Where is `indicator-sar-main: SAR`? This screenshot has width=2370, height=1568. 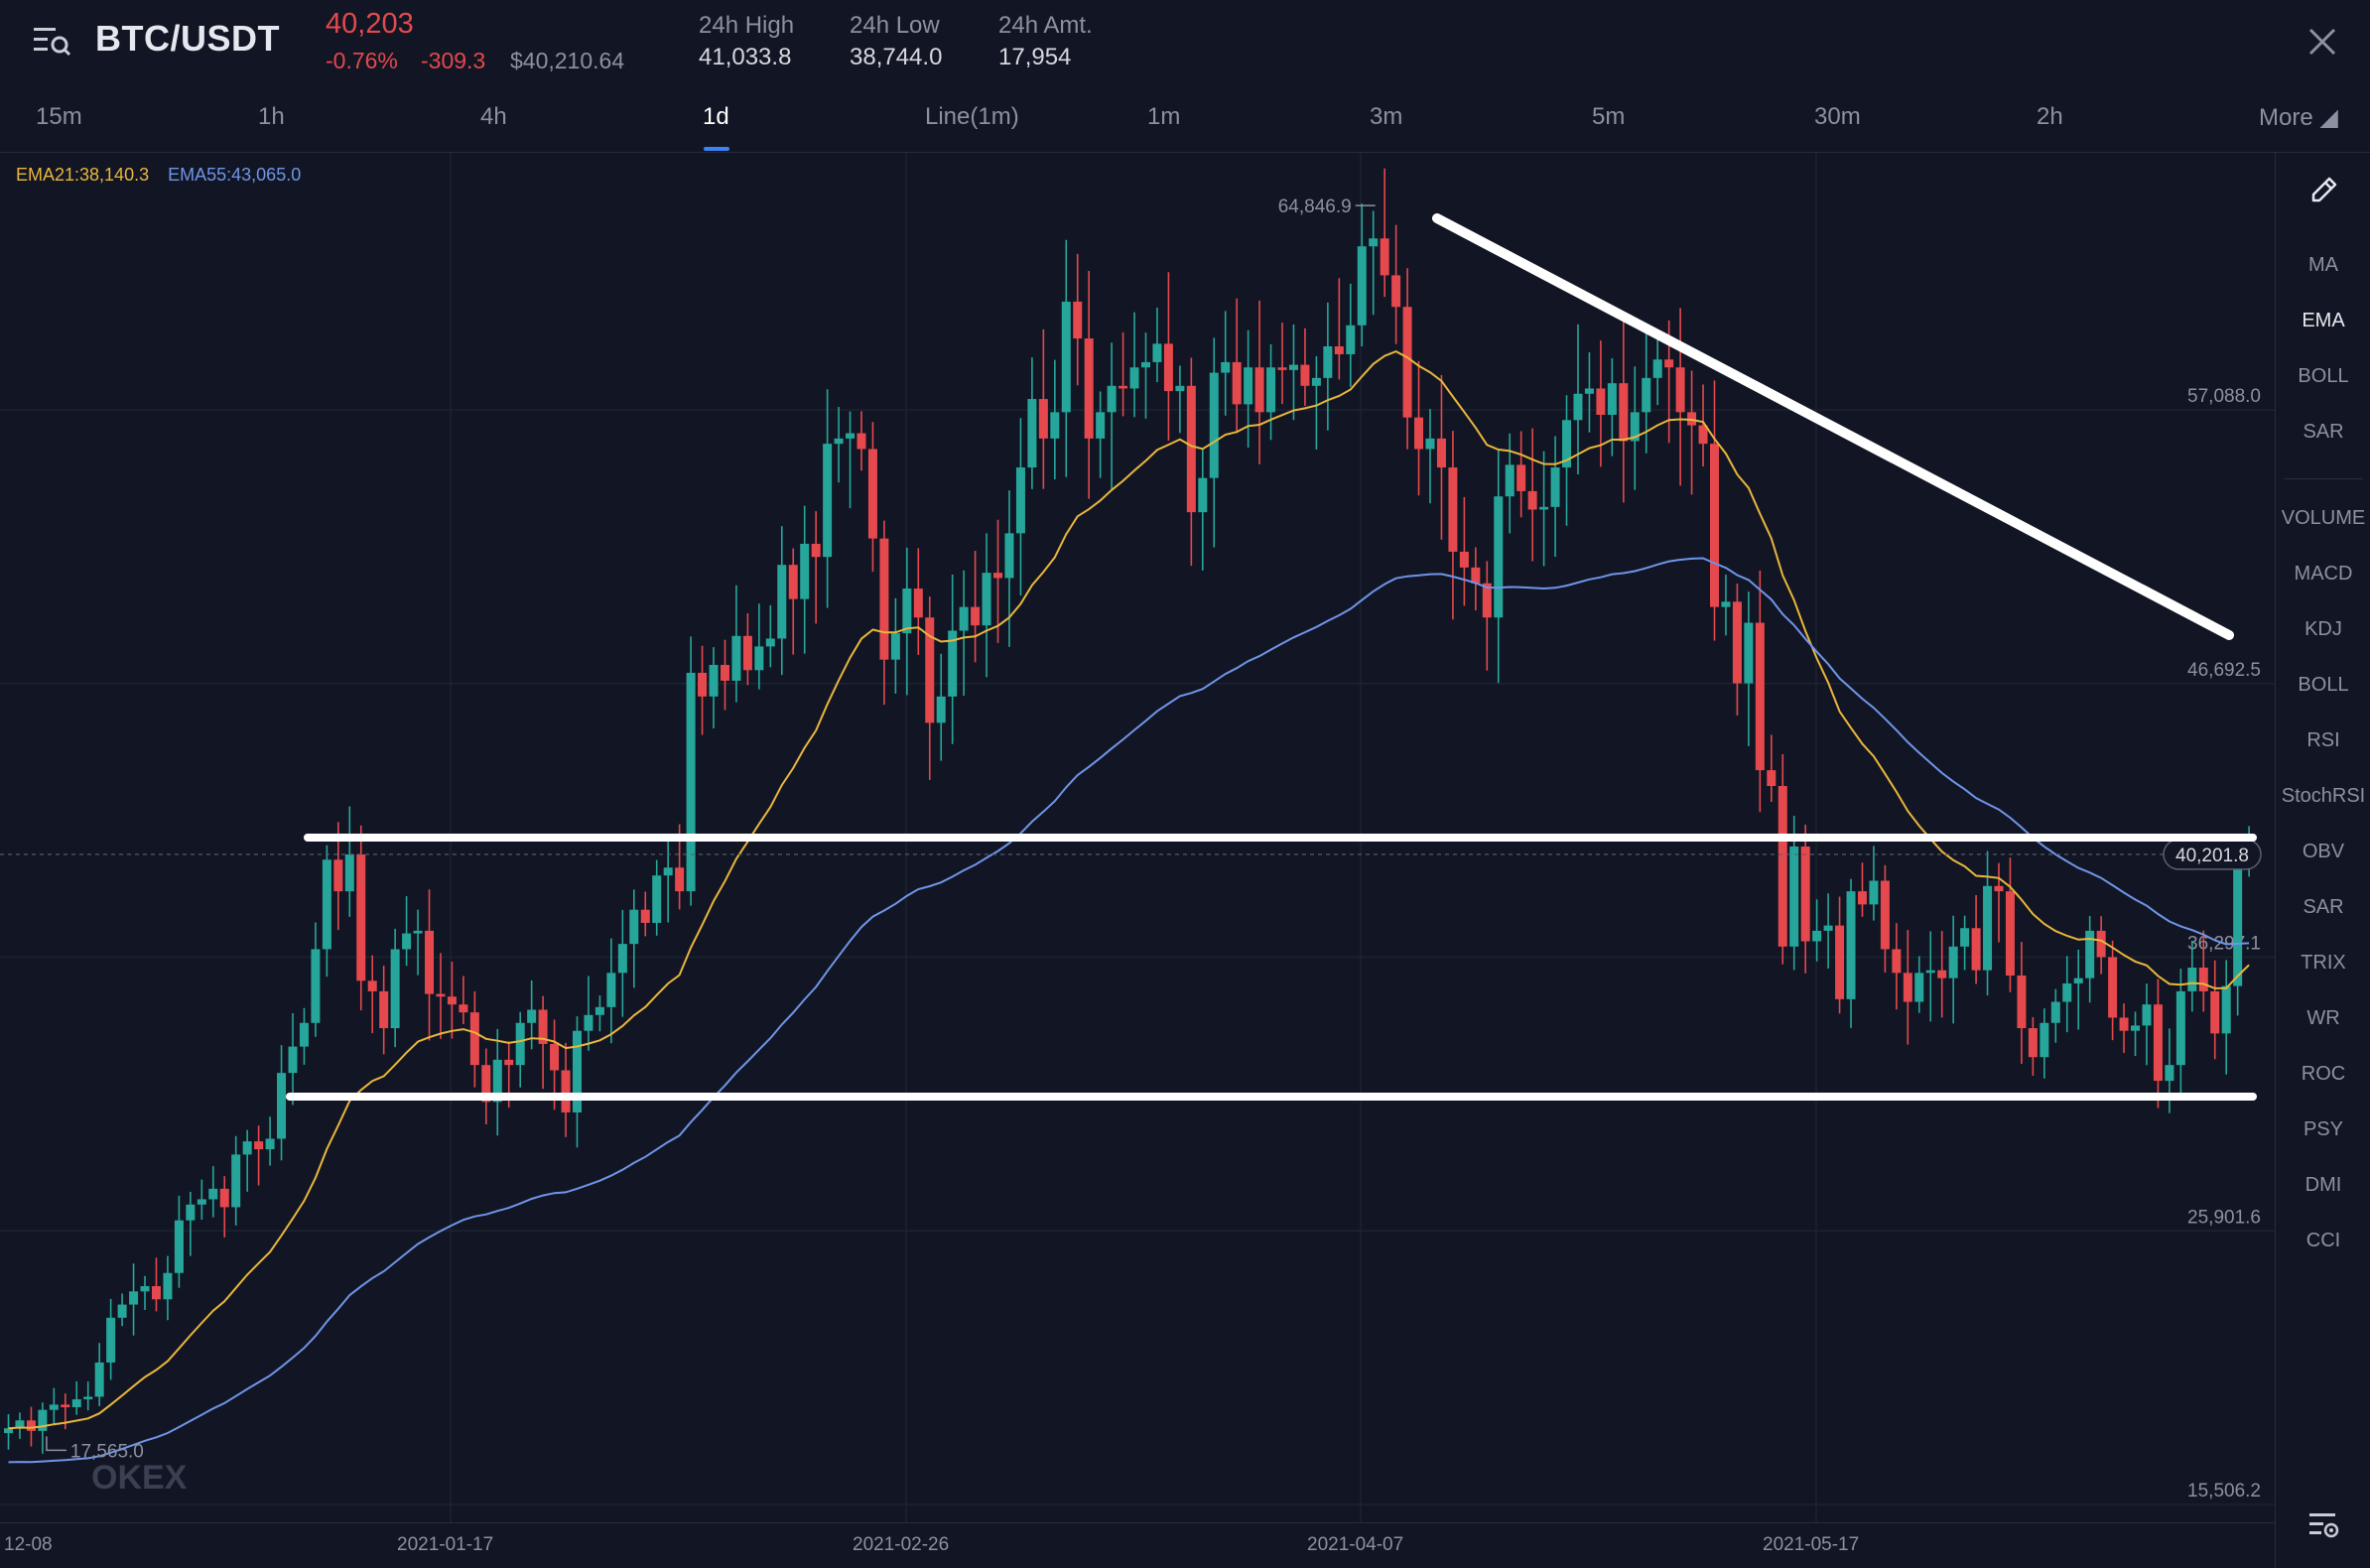
indicator-sar-main: SAR is located at coordinates (2323, 432).